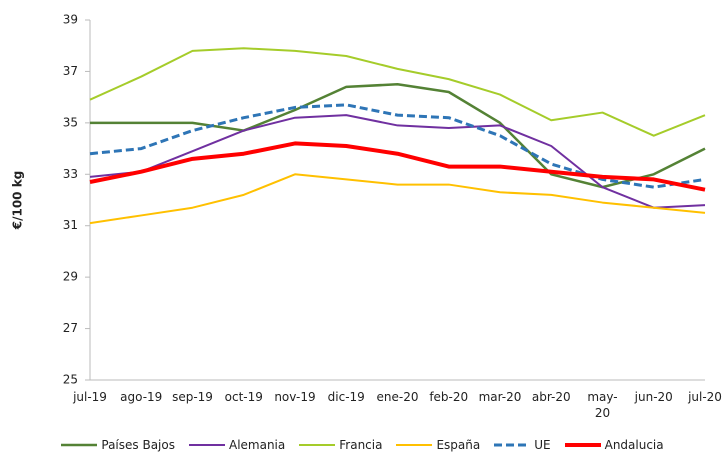 Image resolution: width=723 pixels, height=454 pixels. Describe the element at coordinates (70, 277) in the screenshot. I see `y-tick-label: 29` at that location.